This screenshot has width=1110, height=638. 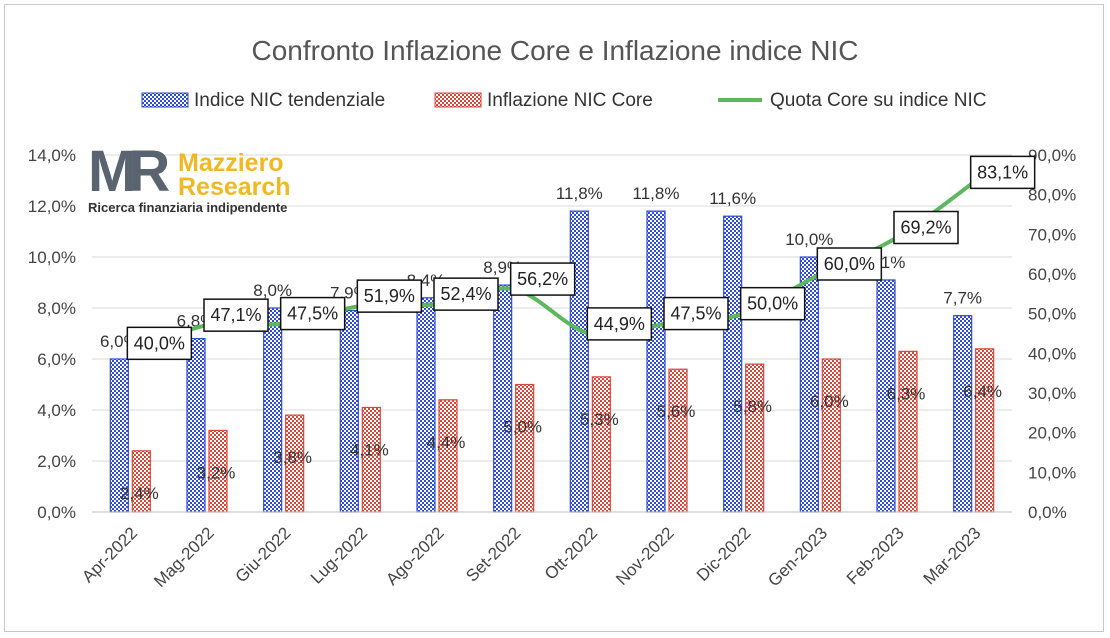 What do you see at coordinates (878, 100) in the screenshot?
I see `legend-label: Quota Core su indice NIC` at bounding box center [878, 100].